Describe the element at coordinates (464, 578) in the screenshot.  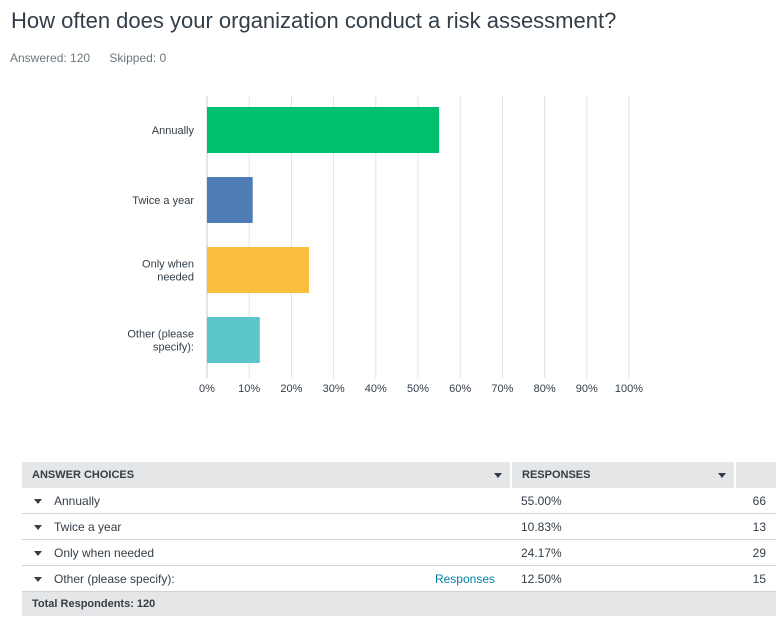
I see `other-responses-link: Responses` at that location.